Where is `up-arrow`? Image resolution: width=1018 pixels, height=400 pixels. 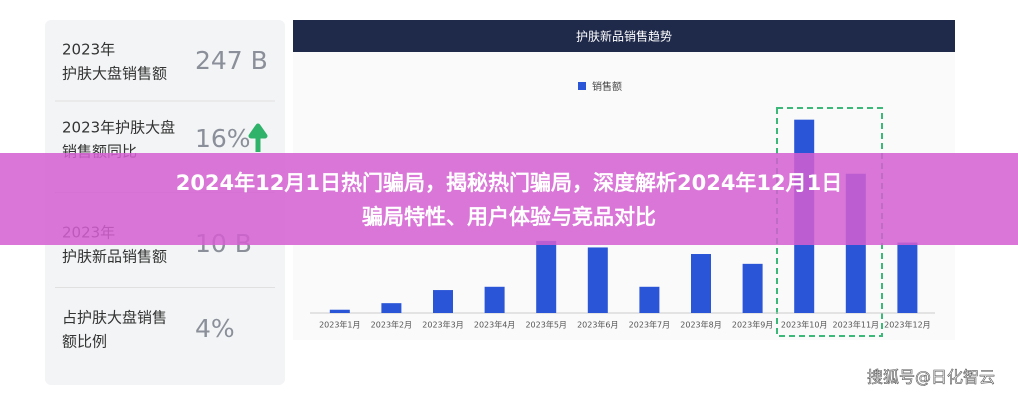 up-arrow is located at coordinates (258, 137).